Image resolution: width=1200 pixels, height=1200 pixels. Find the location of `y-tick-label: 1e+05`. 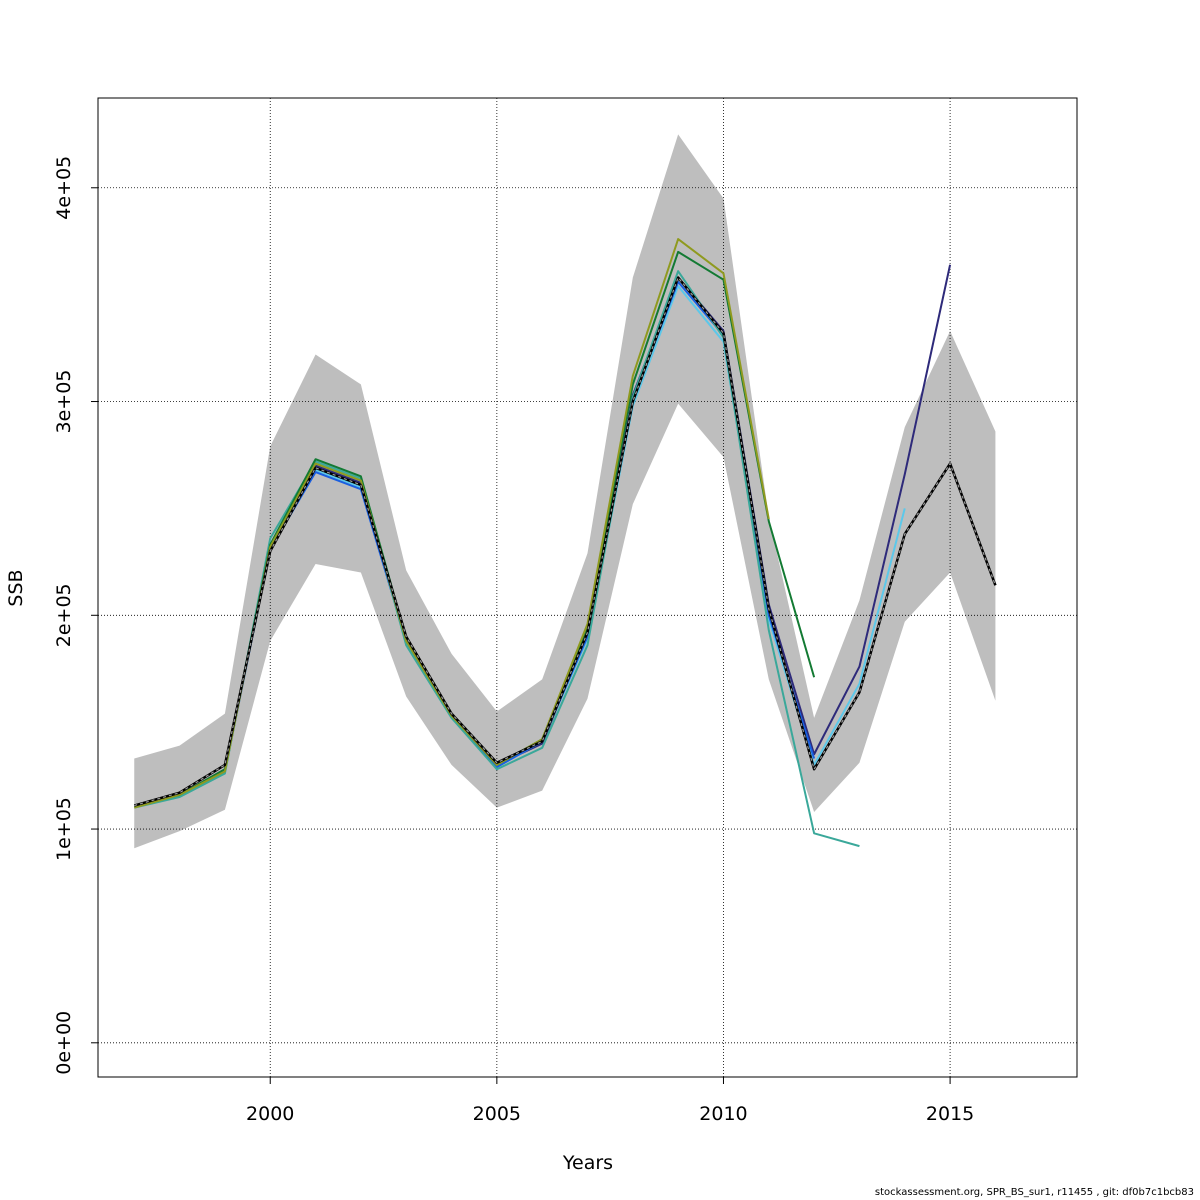

y-tick-label: 1e+05 is located at coordinates (64, 829).